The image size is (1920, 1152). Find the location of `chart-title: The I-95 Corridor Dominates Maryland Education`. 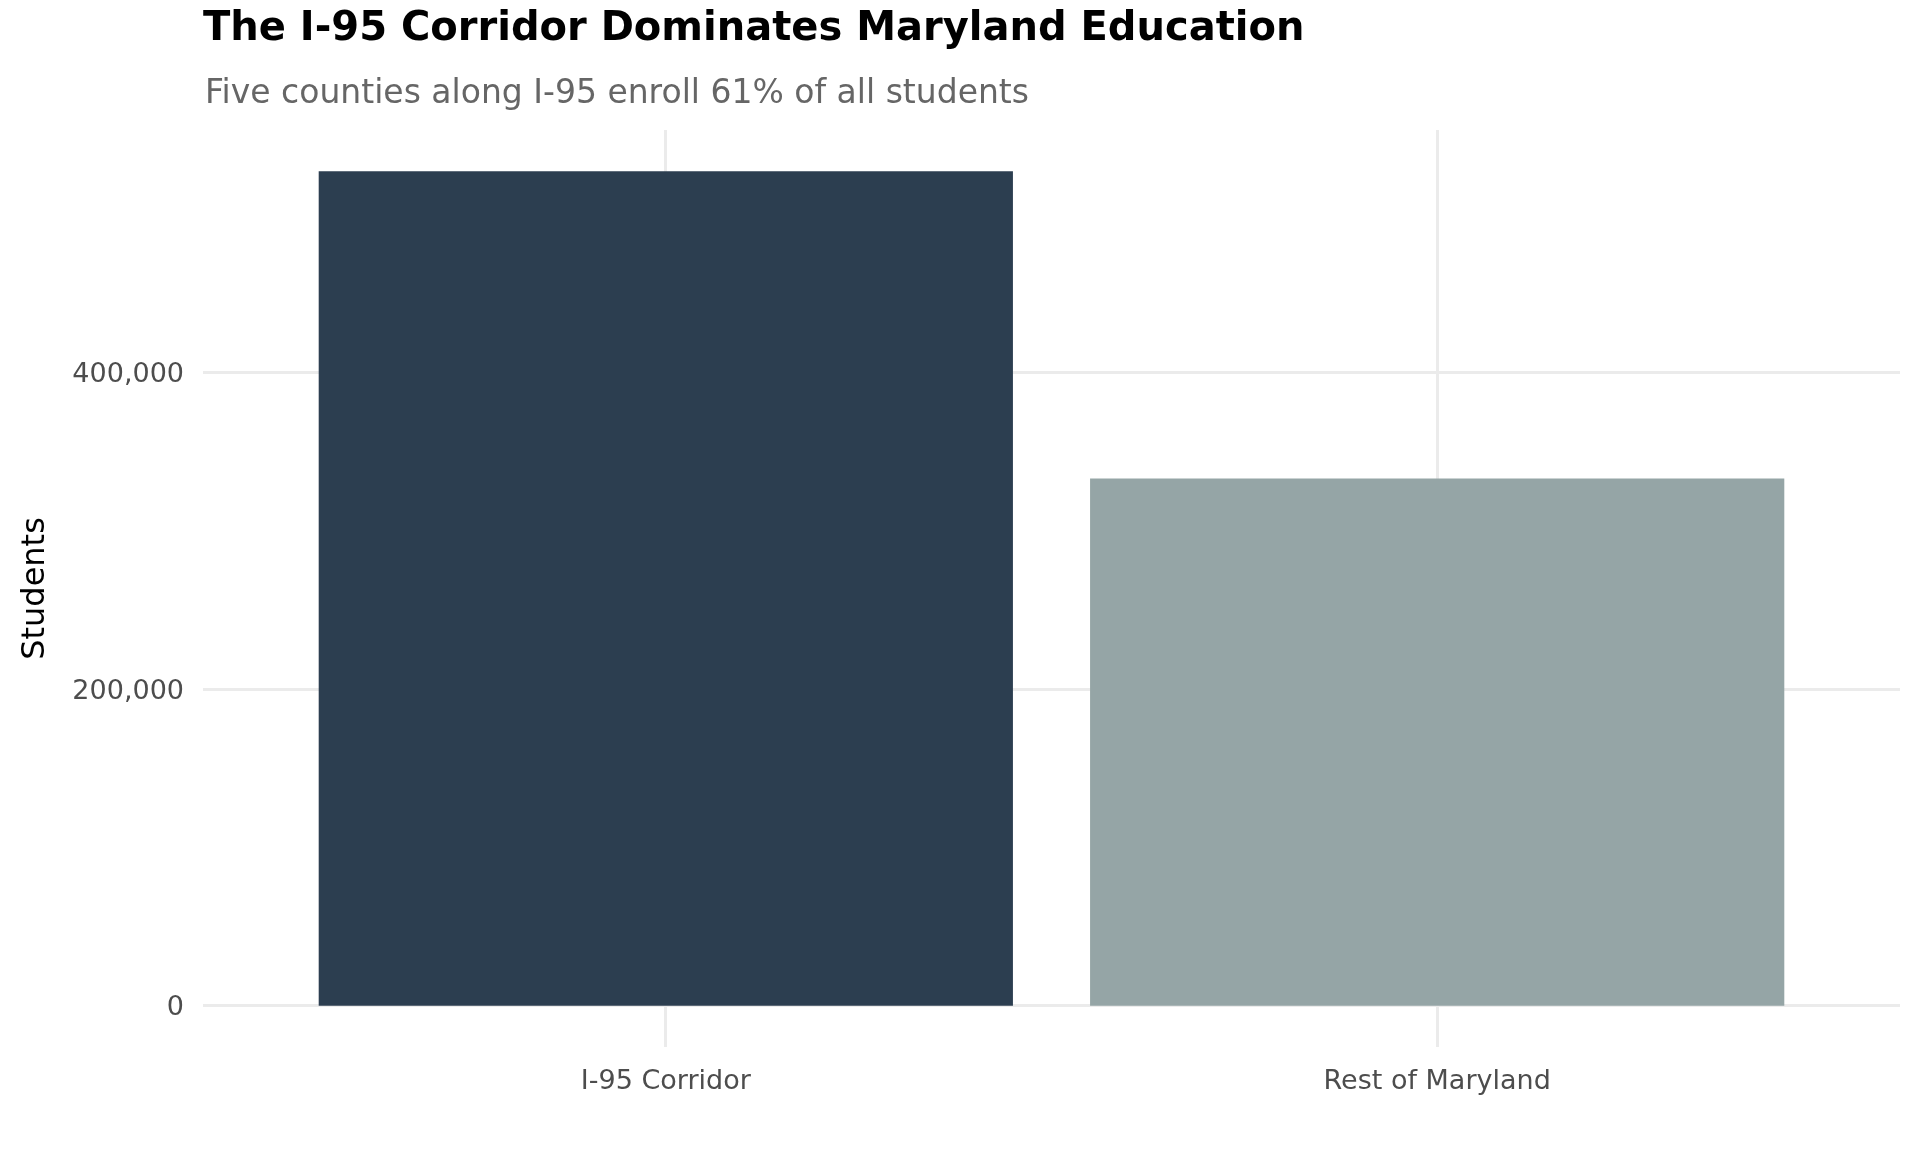

chart-title: The I-95 Corridor Dominates Maryland Education is located at coordinates (754, 26).